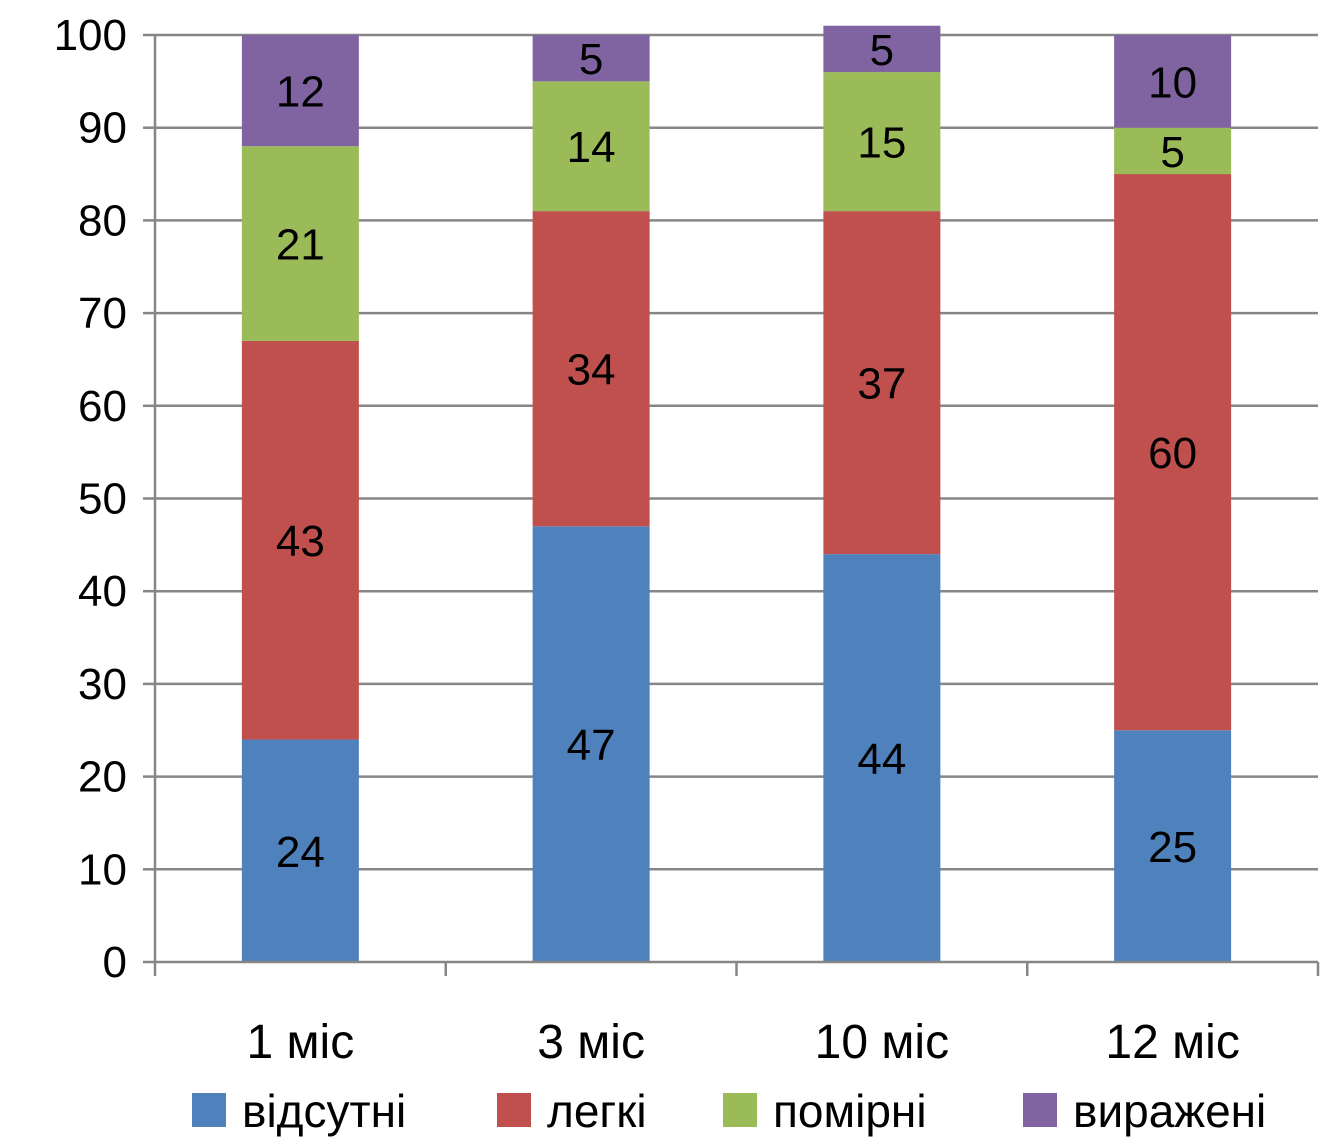 This screenshot has height=1142, width=1328. I want to click on legend-label: помірні, so click(850, 1111).